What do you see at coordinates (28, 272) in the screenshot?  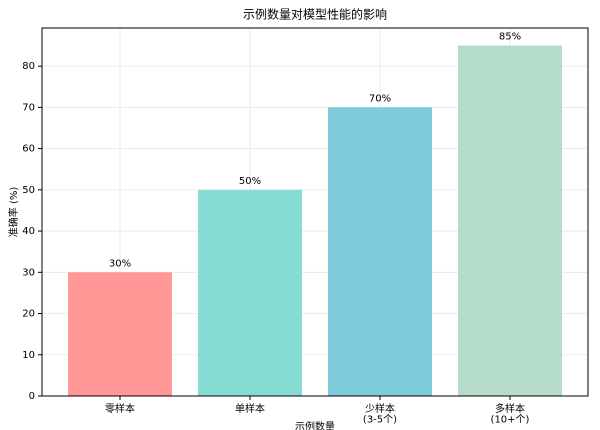 I see `y-tick-label: 30` at bounding box center [28, 272].